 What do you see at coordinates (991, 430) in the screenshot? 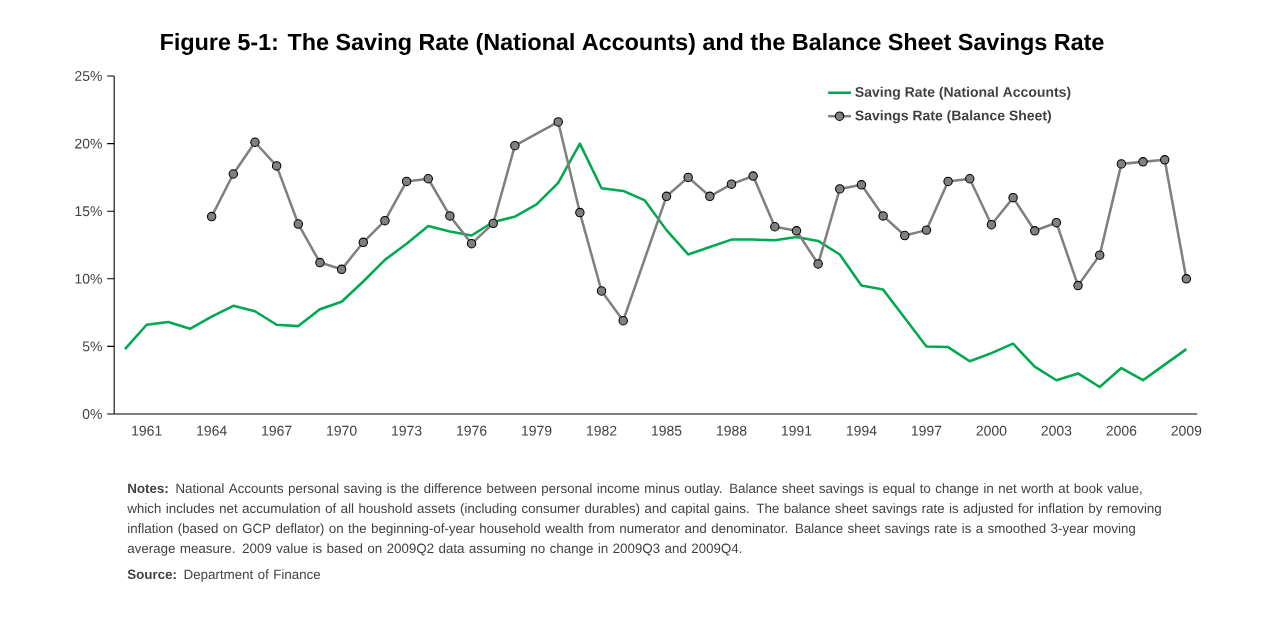
I see `x-tick-label: 2000` at bounding box center [991, 430].